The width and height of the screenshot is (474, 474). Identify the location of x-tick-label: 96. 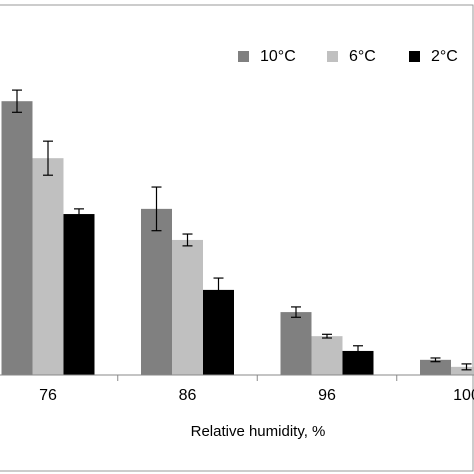
(327, 395).